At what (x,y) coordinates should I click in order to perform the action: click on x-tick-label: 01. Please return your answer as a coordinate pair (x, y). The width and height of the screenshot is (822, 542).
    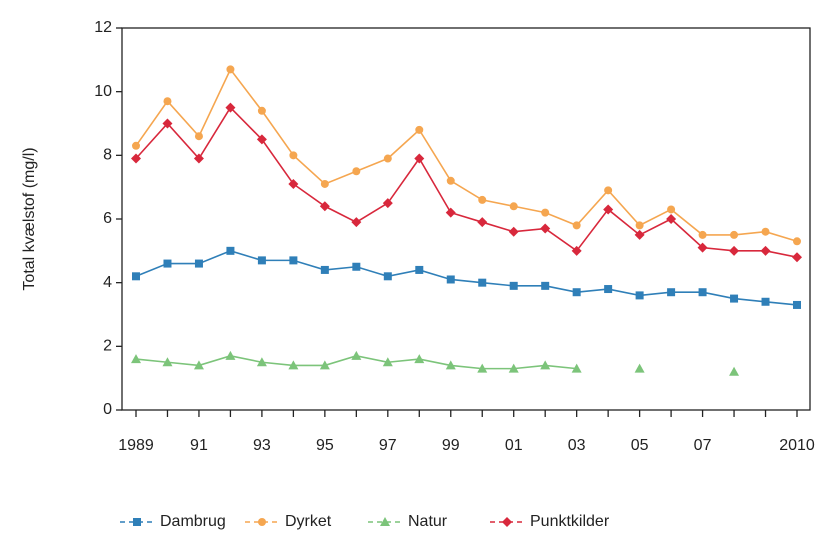
    Looking at the image, I should click on (514, 445).